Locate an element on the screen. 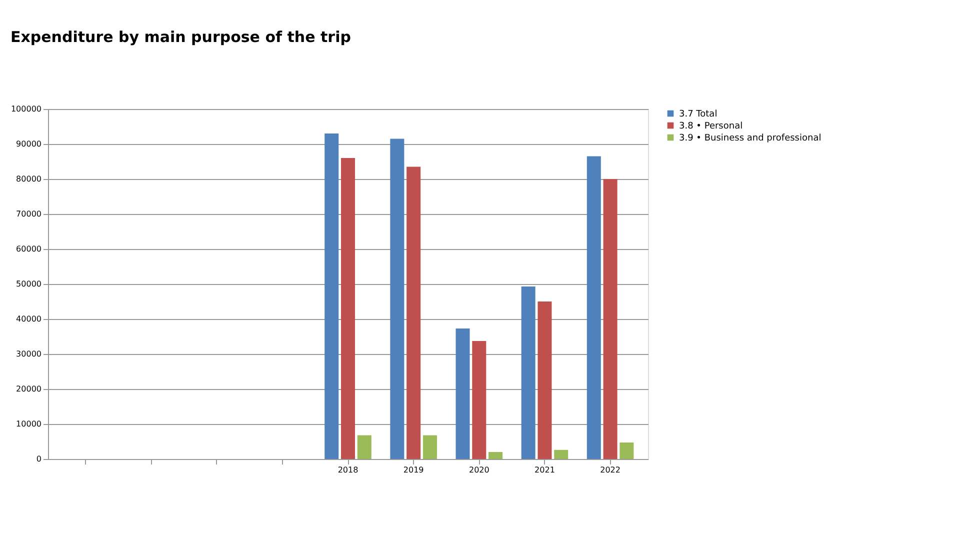  y-tick-label: 40000 is located at coordinates (29, 319).